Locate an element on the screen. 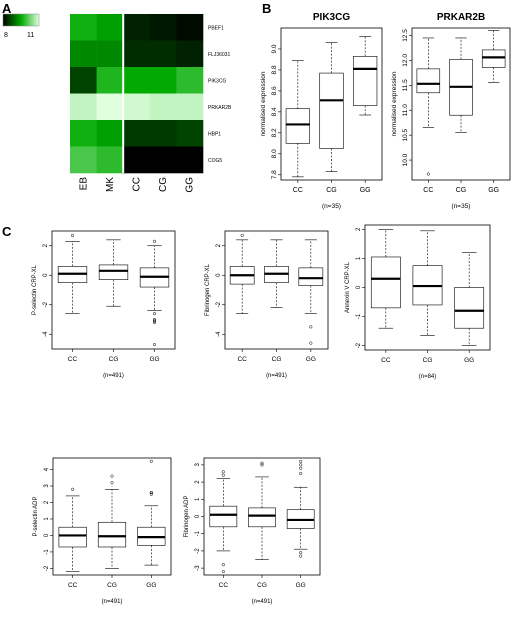  y-tick-label: 12.0 is located at coordinates (405, 60).